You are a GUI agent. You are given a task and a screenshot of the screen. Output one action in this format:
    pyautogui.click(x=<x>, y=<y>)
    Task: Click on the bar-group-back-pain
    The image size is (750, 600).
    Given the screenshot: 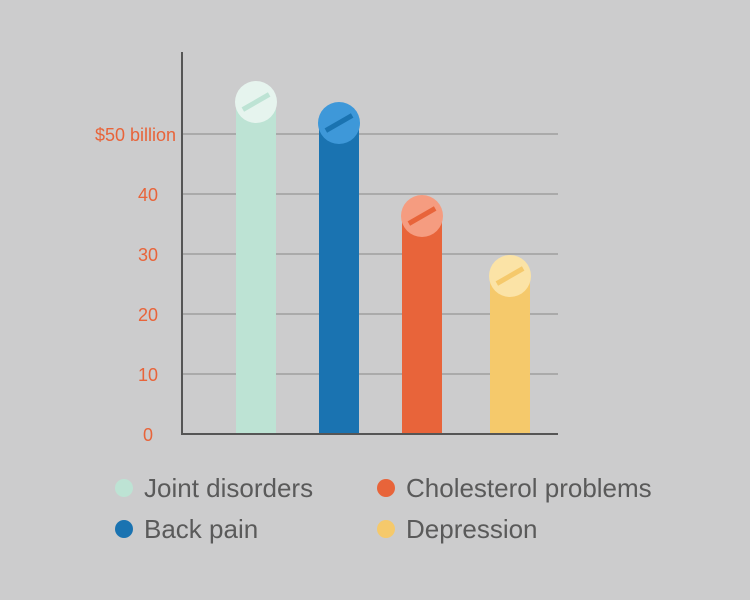 What is the action you would take?
    pyautogui.click(x=339, y=268)
    